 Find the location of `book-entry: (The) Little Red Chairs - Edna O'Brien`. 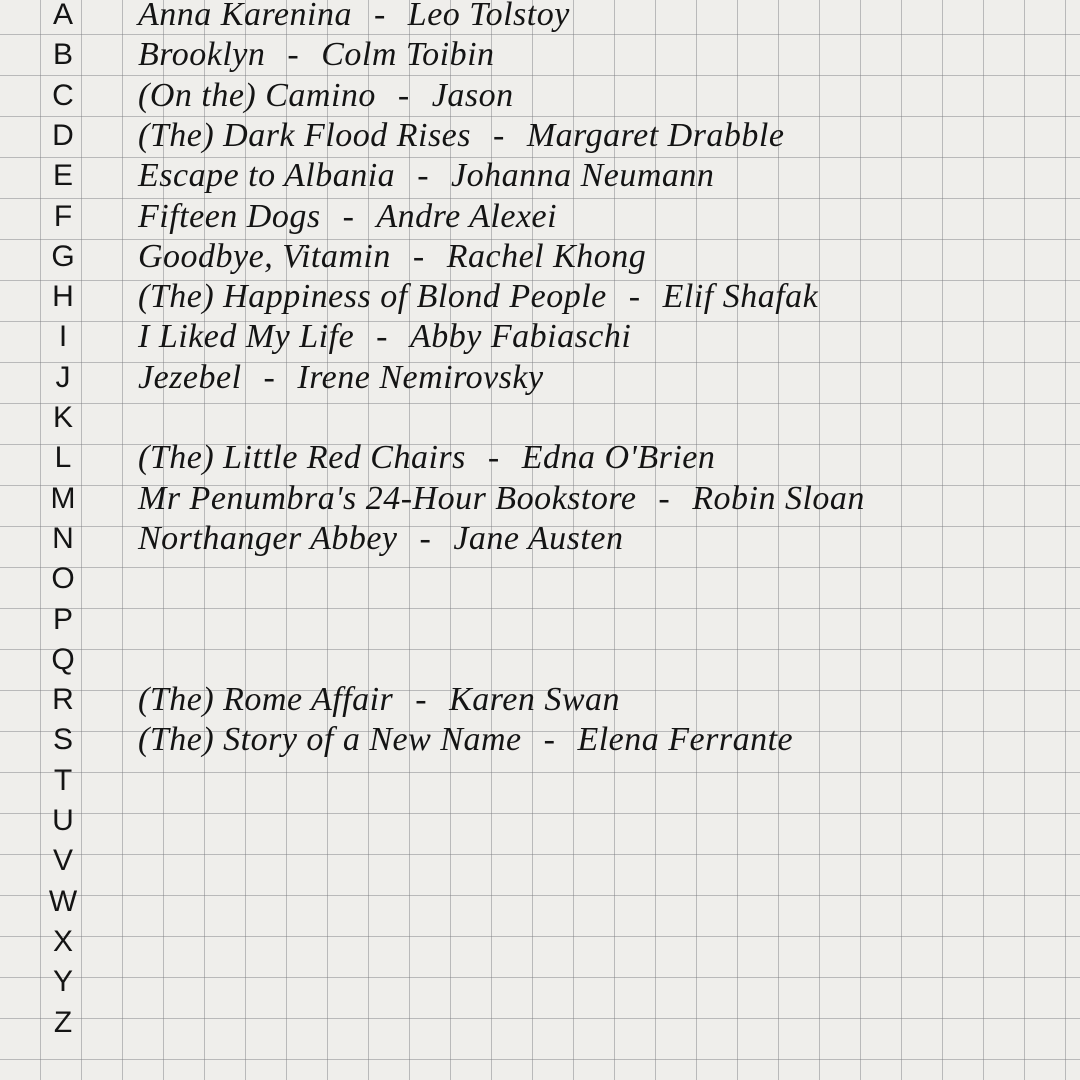

book-entry: (The) Little Red Chairs - Edna O'Brien is located at coordinates (426, 458).